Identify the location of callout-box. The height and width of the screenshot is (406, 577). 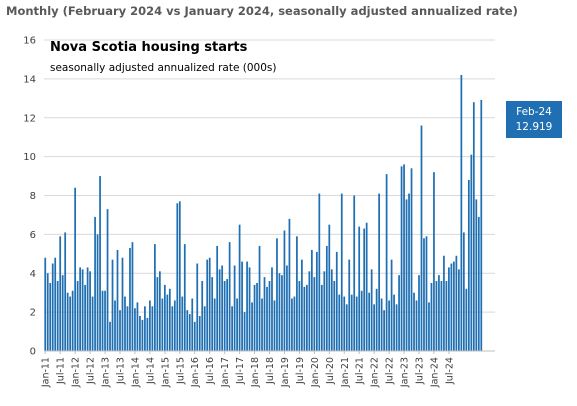
(534, 119).